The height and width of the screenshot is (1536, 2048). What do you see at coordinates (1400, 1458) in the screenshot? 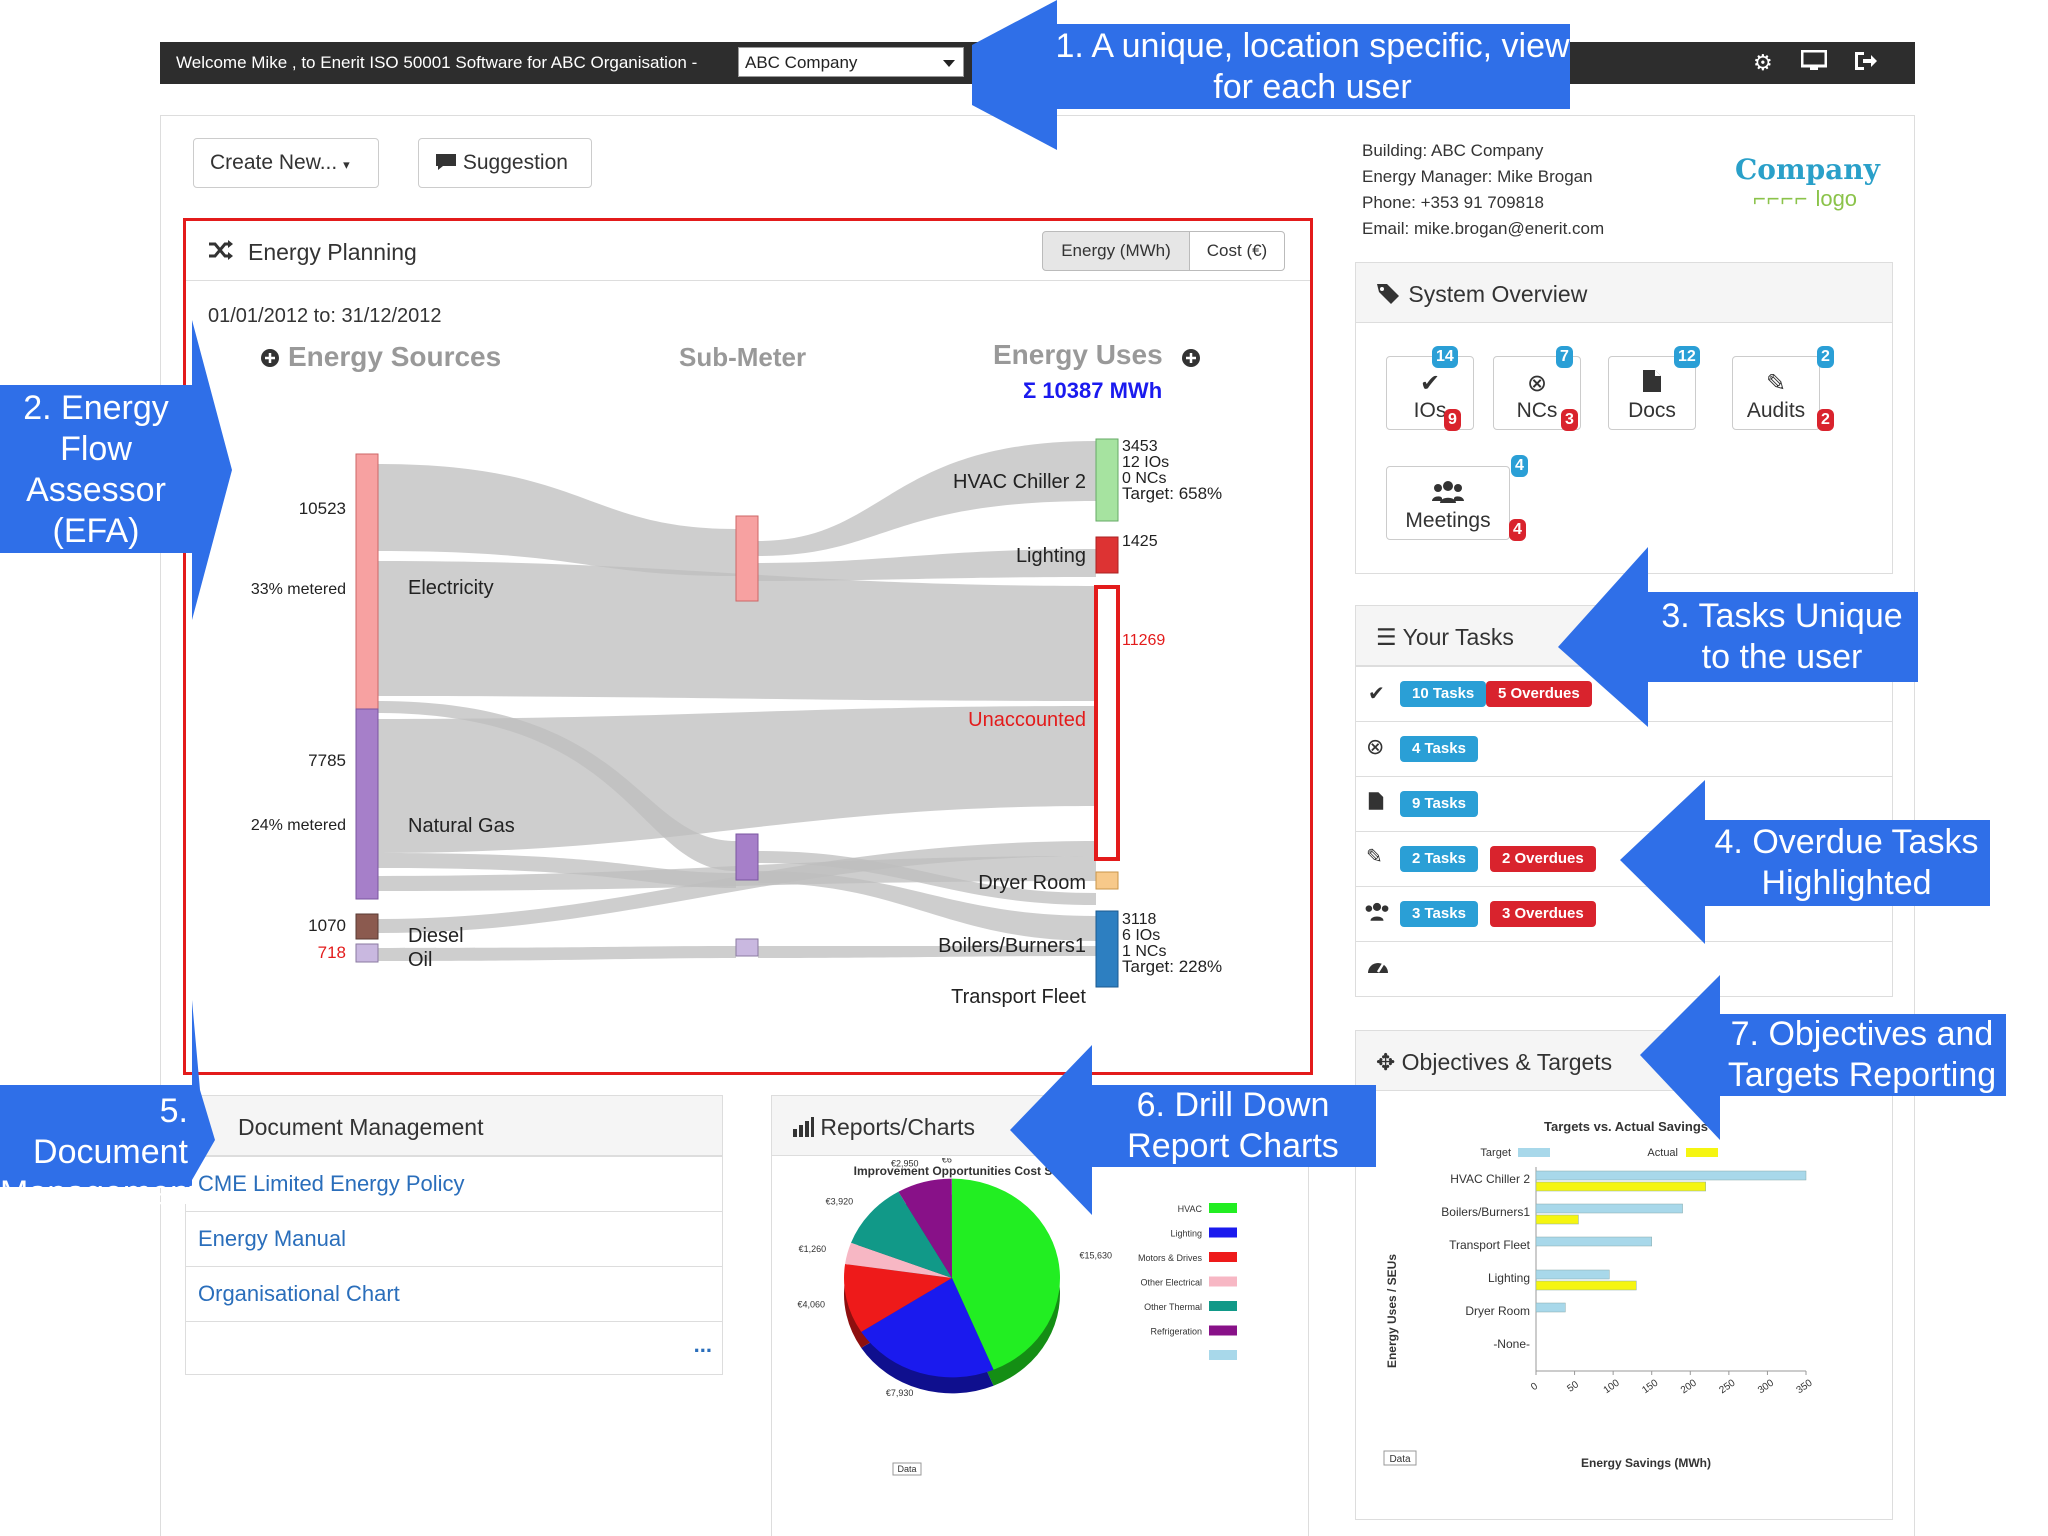
I see `bar-chart-data-button` at bounding box center [1400, 1458].